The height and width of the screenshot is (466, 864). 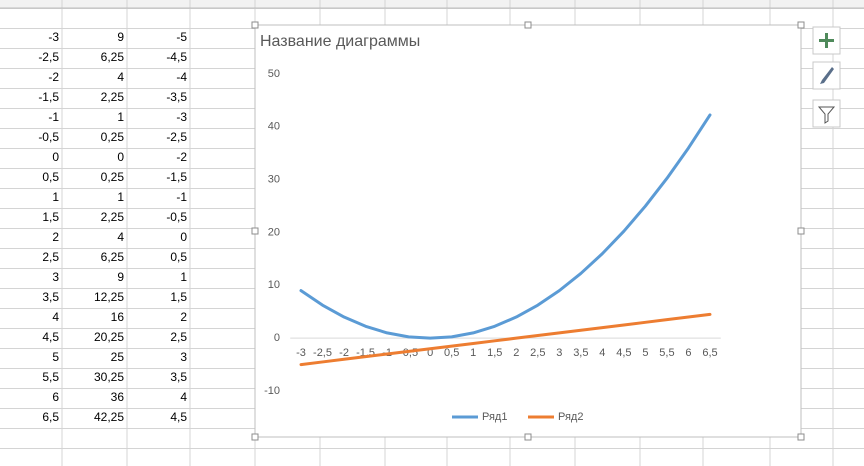 What do you see at coordinates (340, 41) in the screenshot?
I see `chart-title: Название диаграммы` at bounding box center [340, 41].